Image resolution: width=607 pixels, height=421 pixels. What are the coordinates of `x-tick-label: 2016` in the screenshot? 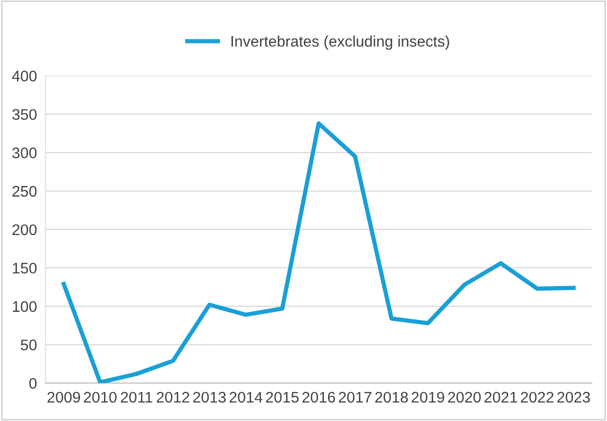 It's located at (318, 397).